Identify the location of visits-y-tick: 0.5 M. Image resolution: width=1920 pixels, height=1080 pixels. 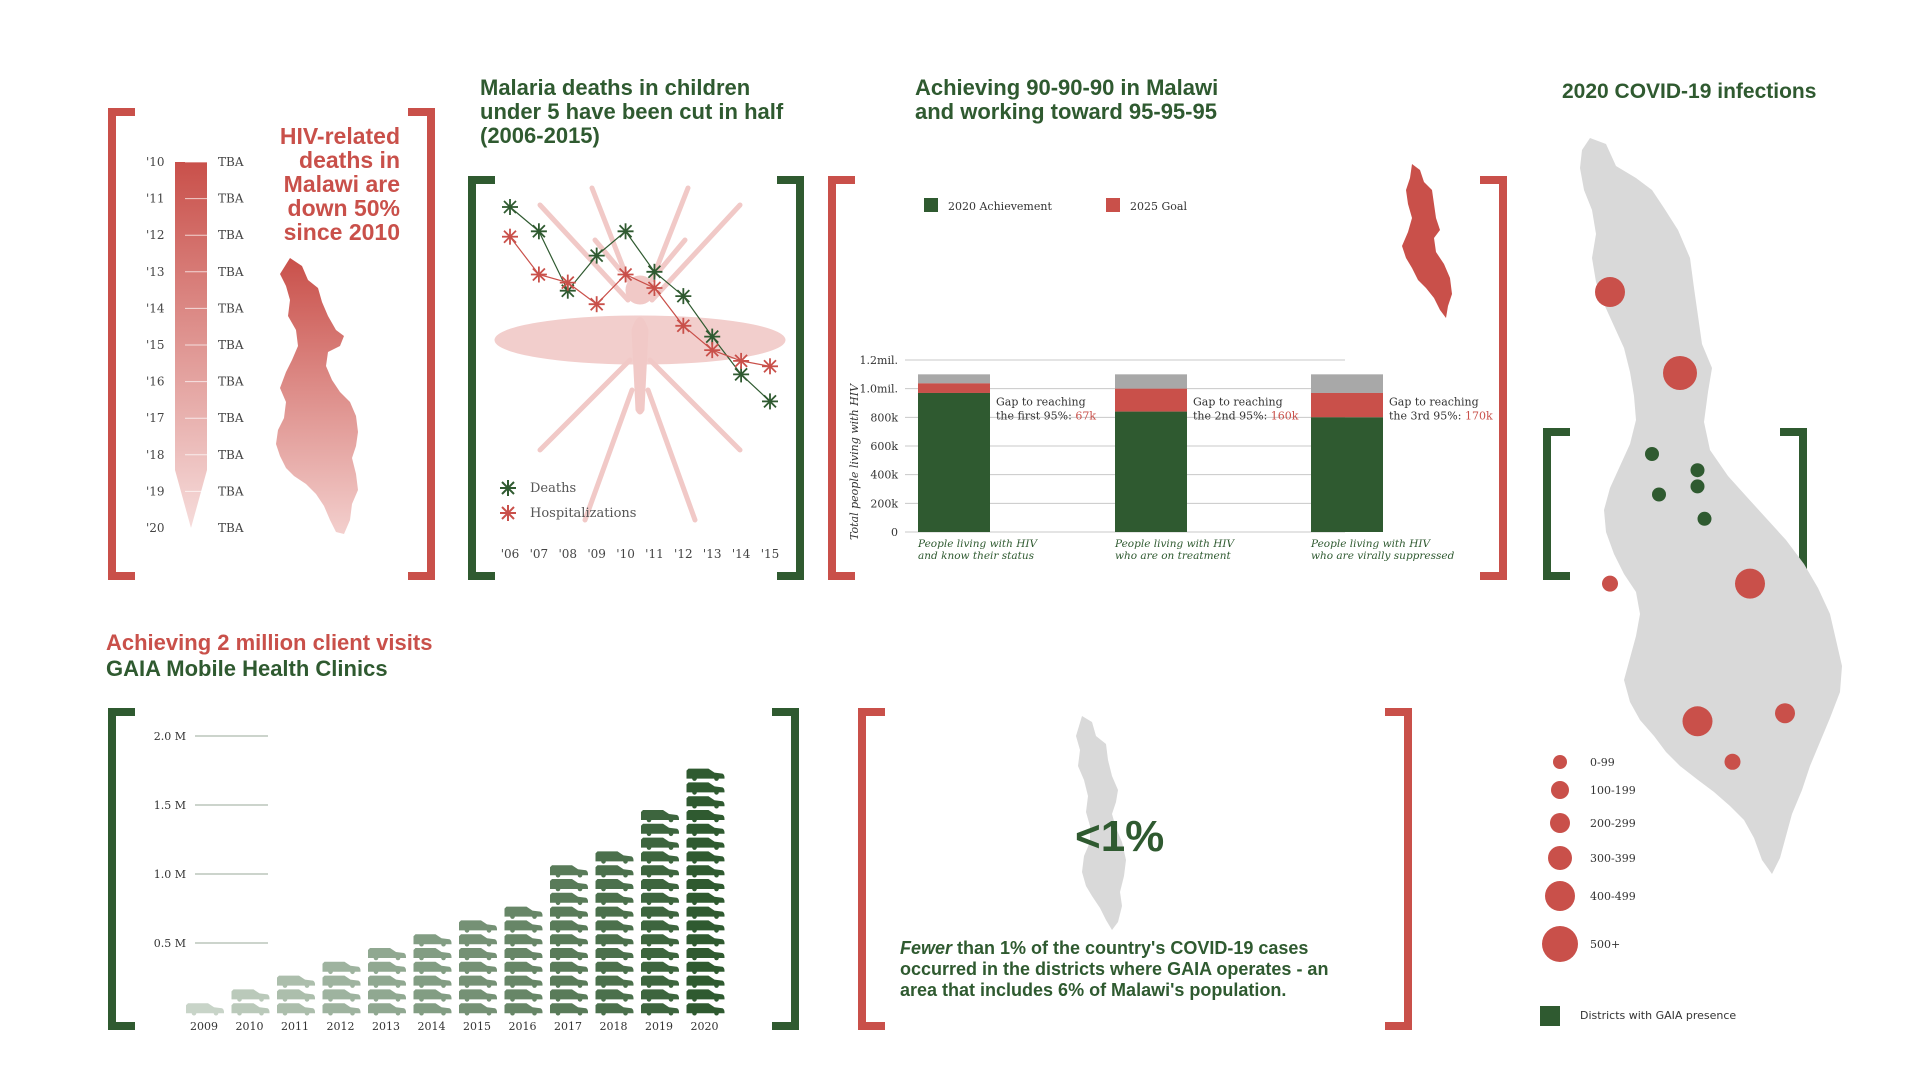
(170, 943).